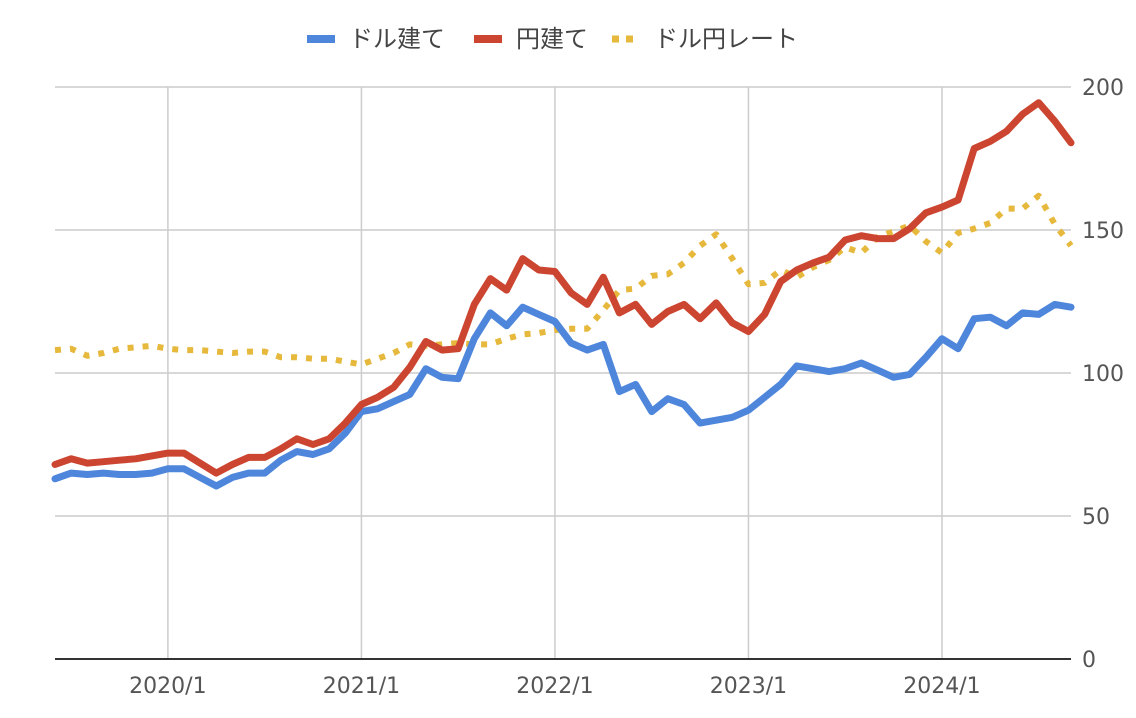  I want to click on x-axis-ticks: 2020/1 2021/1 2022/1 2023/1 2024/1, so click(555, 686).